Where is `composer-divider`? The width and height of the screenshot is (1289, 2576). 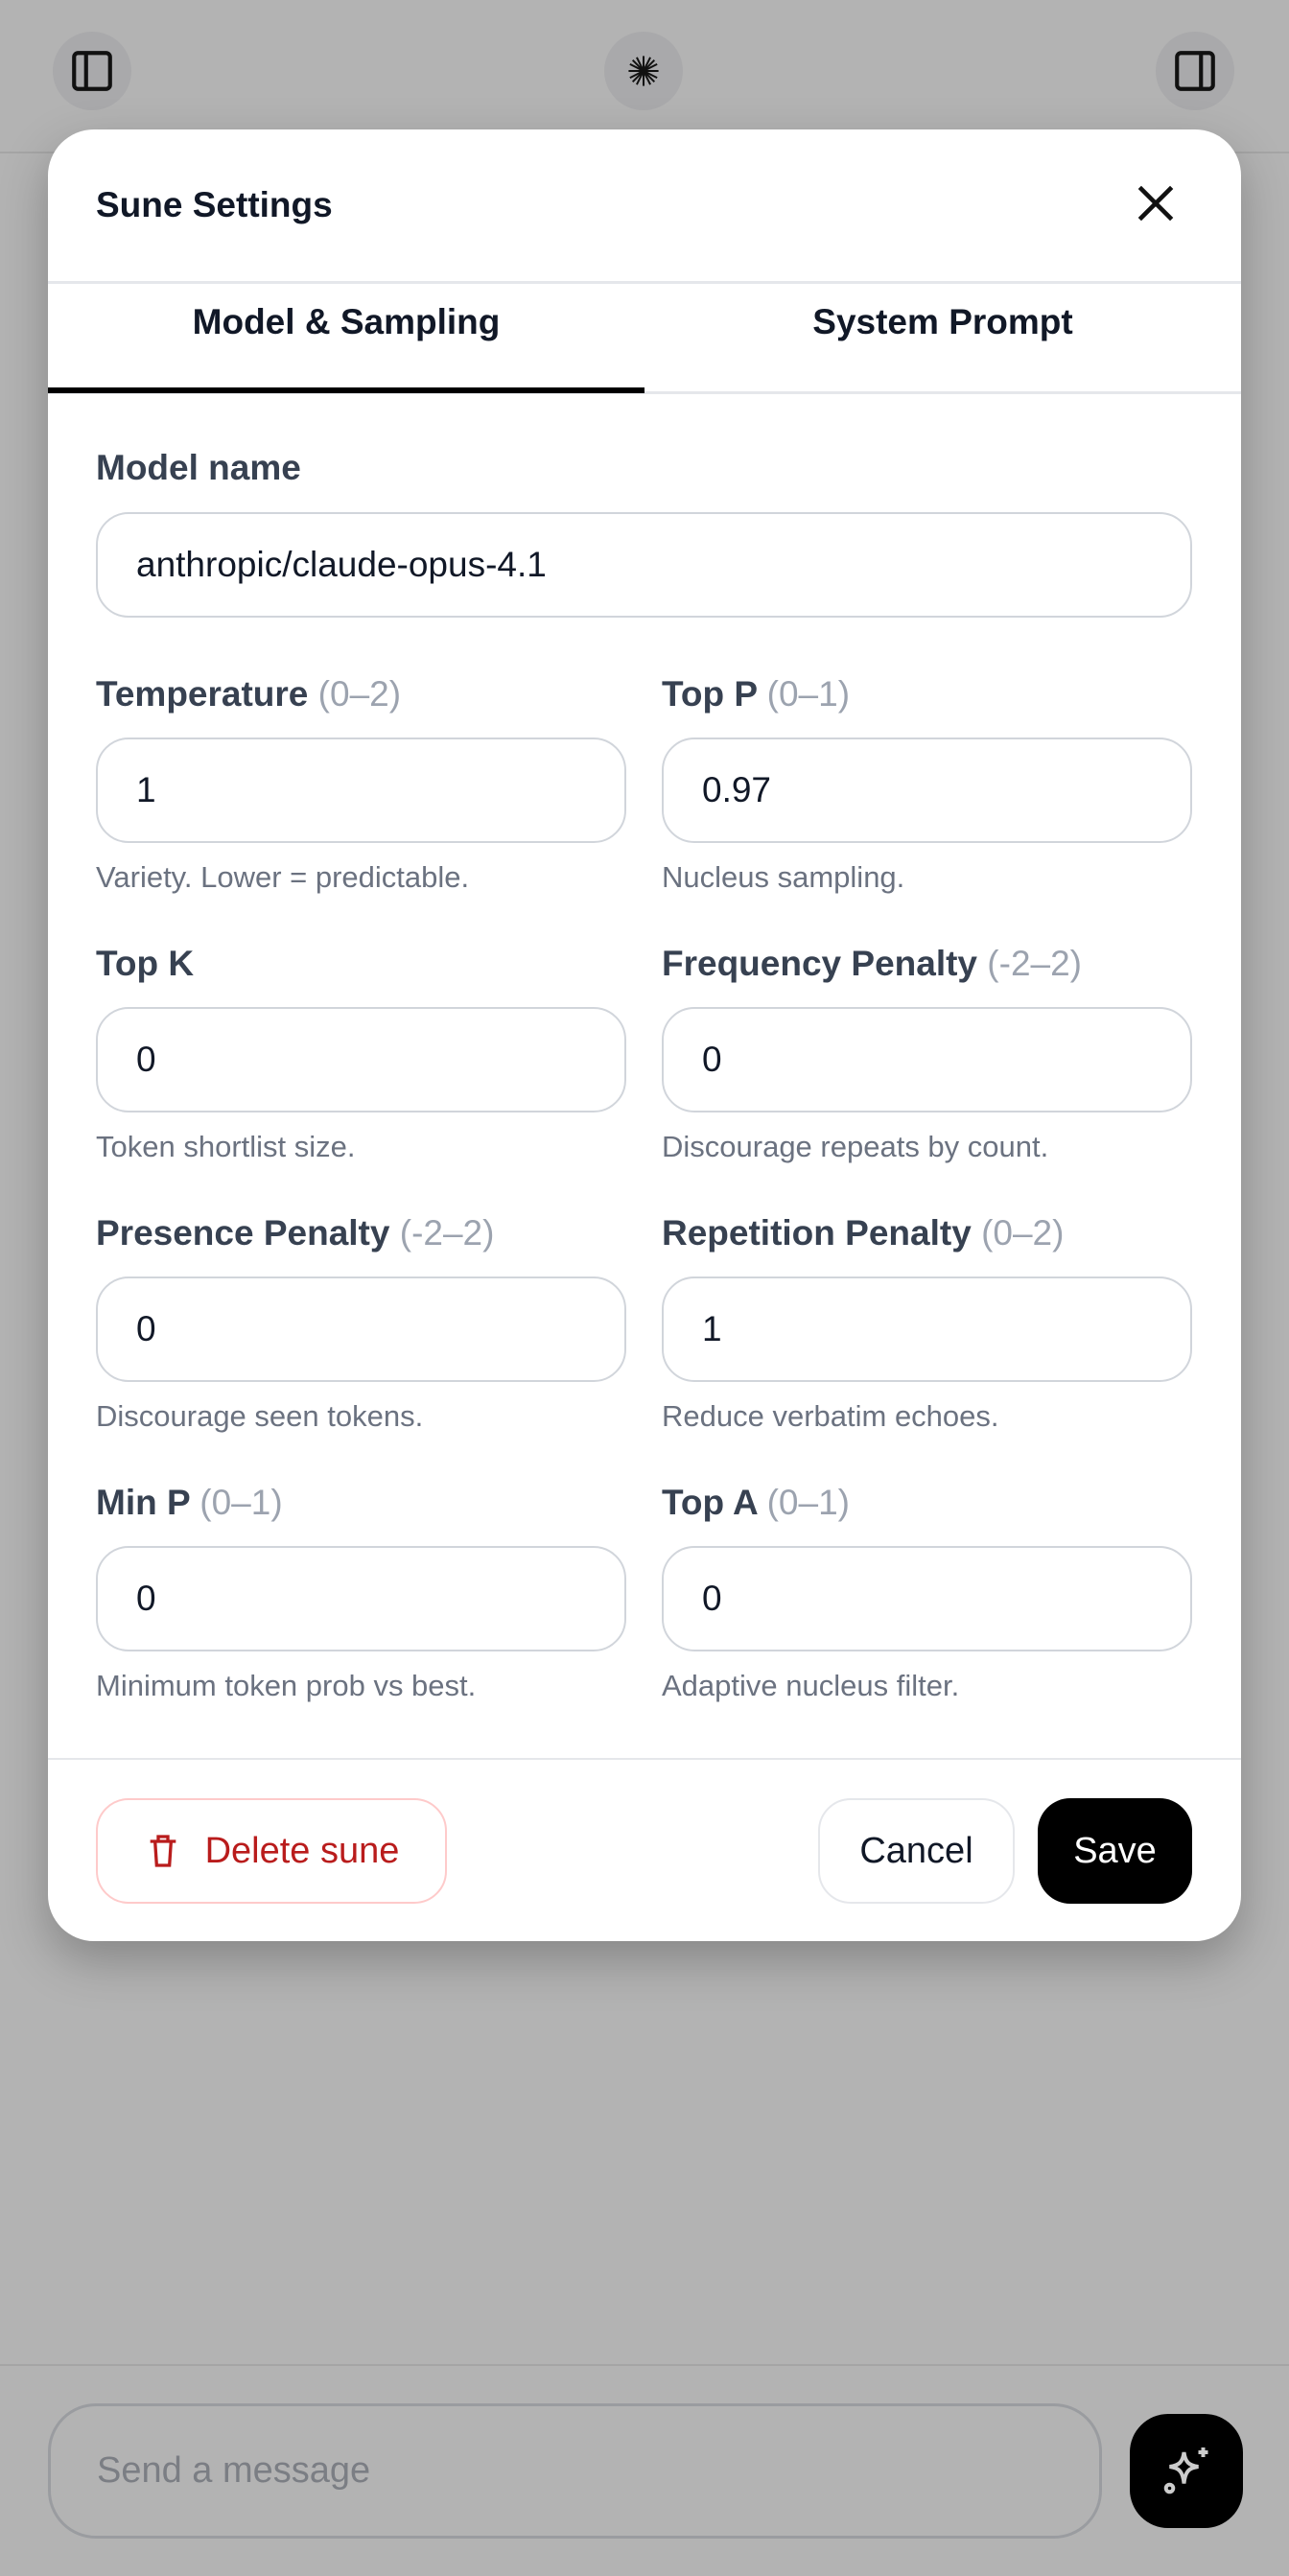 composer-divider is located at coordinates (644, 2365).